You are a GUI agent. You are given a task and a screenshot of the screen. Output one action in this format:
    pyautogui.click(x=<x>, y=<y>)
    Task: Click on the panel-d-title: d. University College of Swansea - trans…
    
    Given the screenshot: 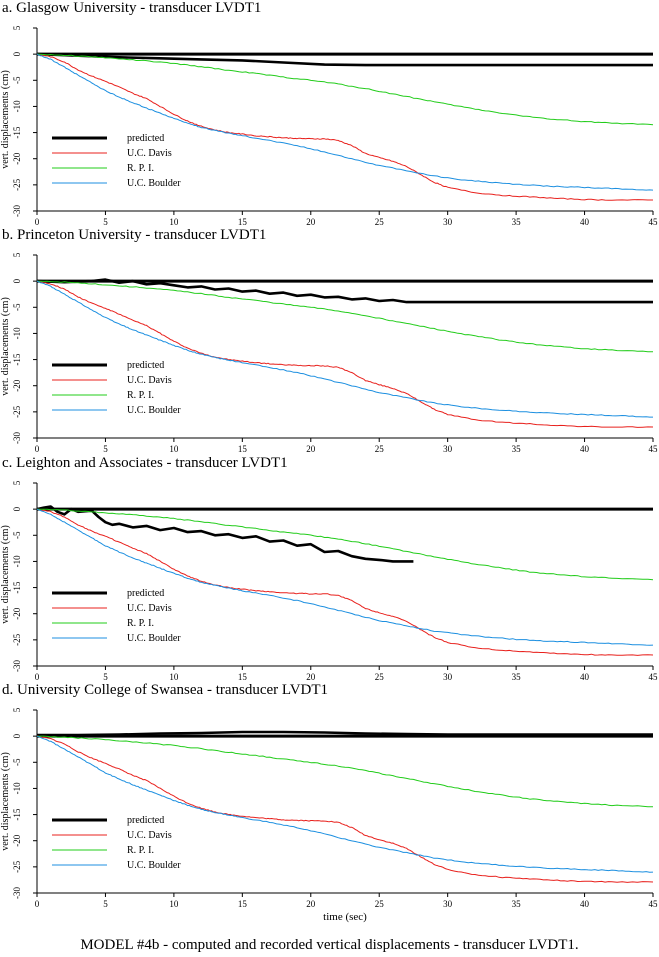 What is the action you would take?
    pyautogui.click(x=165, y=690)
    